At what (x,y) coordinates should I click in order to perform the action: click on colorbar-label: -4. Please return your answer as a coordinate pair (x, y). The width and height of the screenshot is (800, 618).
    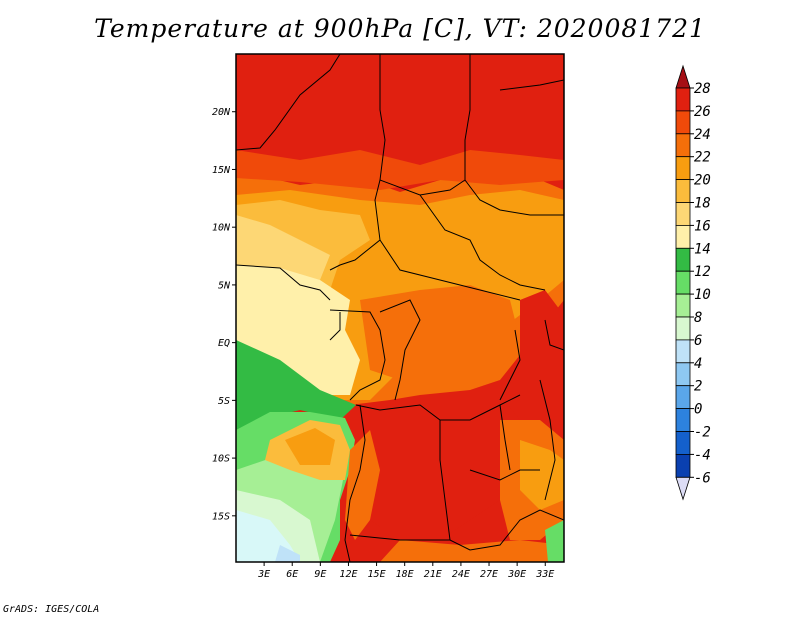
    Looking at the image, I should click on (702, 455).